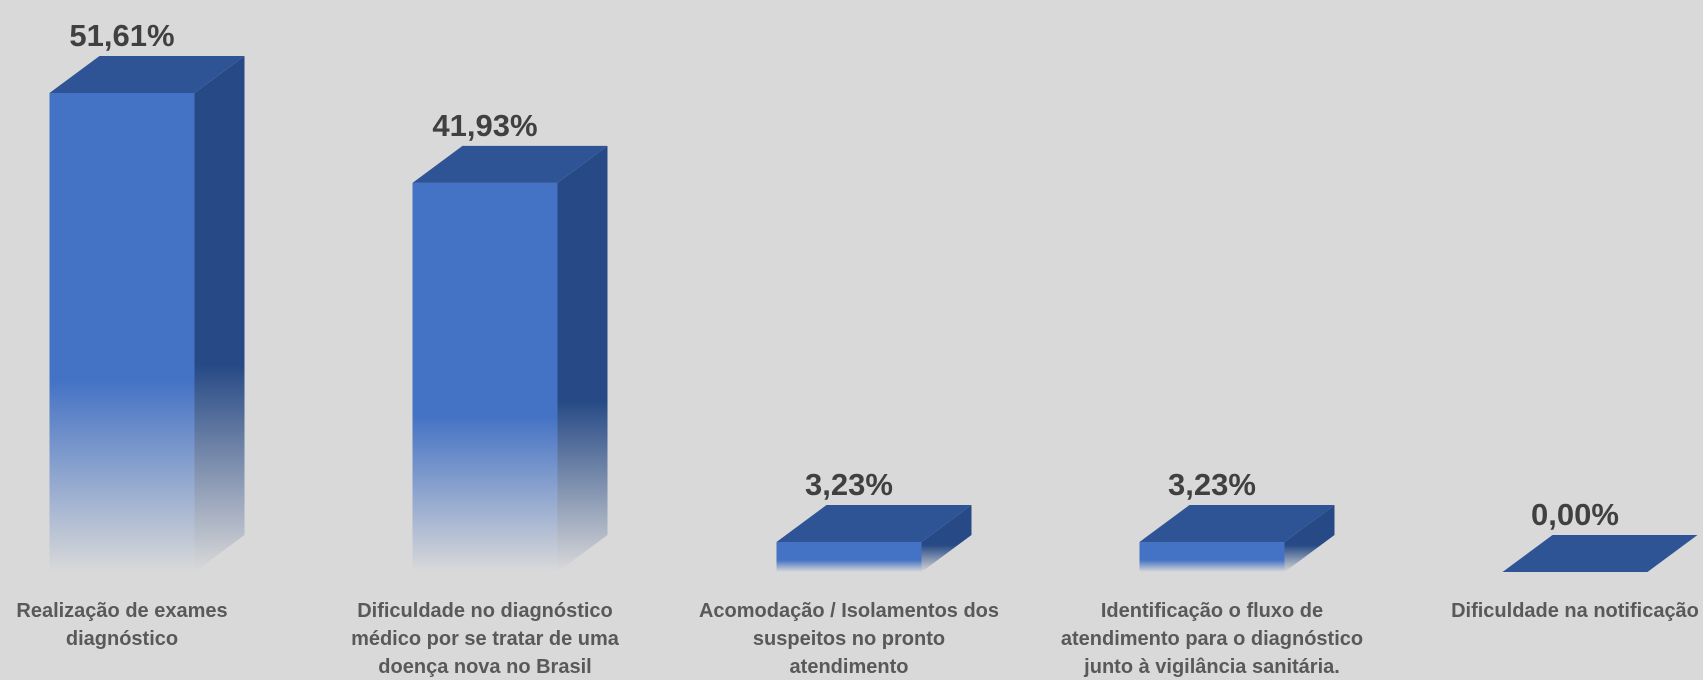  Describe the element at coordinates (1575, 514) in the screenshot. I see `data-label: 0,00%` at that location.